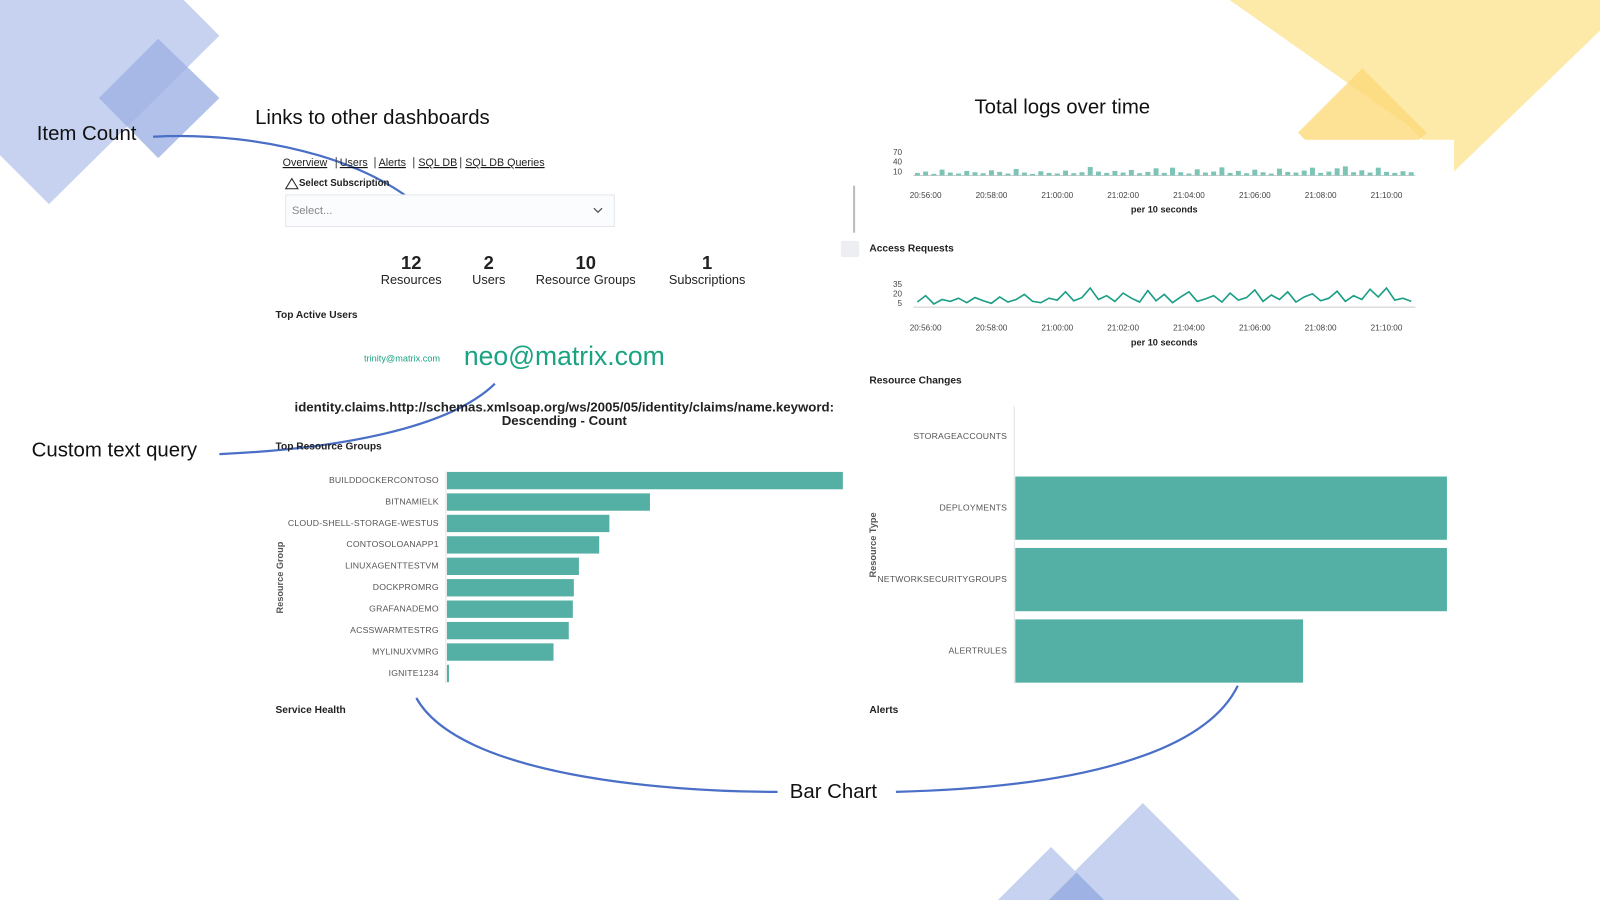 This screenshot has height=900, width=1600. I want to click on panel-title: Top Active Users, so click(317, 315).